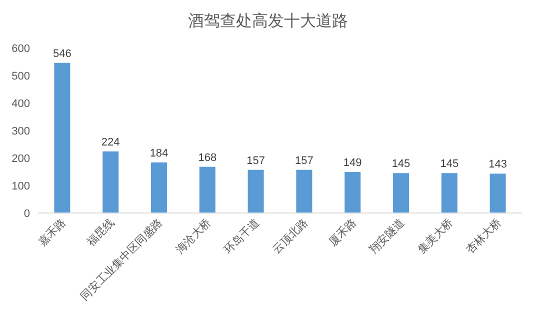  Describe the element at coordinates (193, 236) in the screenshot. I see `x-tick-label: 海沧大桥` at that location.